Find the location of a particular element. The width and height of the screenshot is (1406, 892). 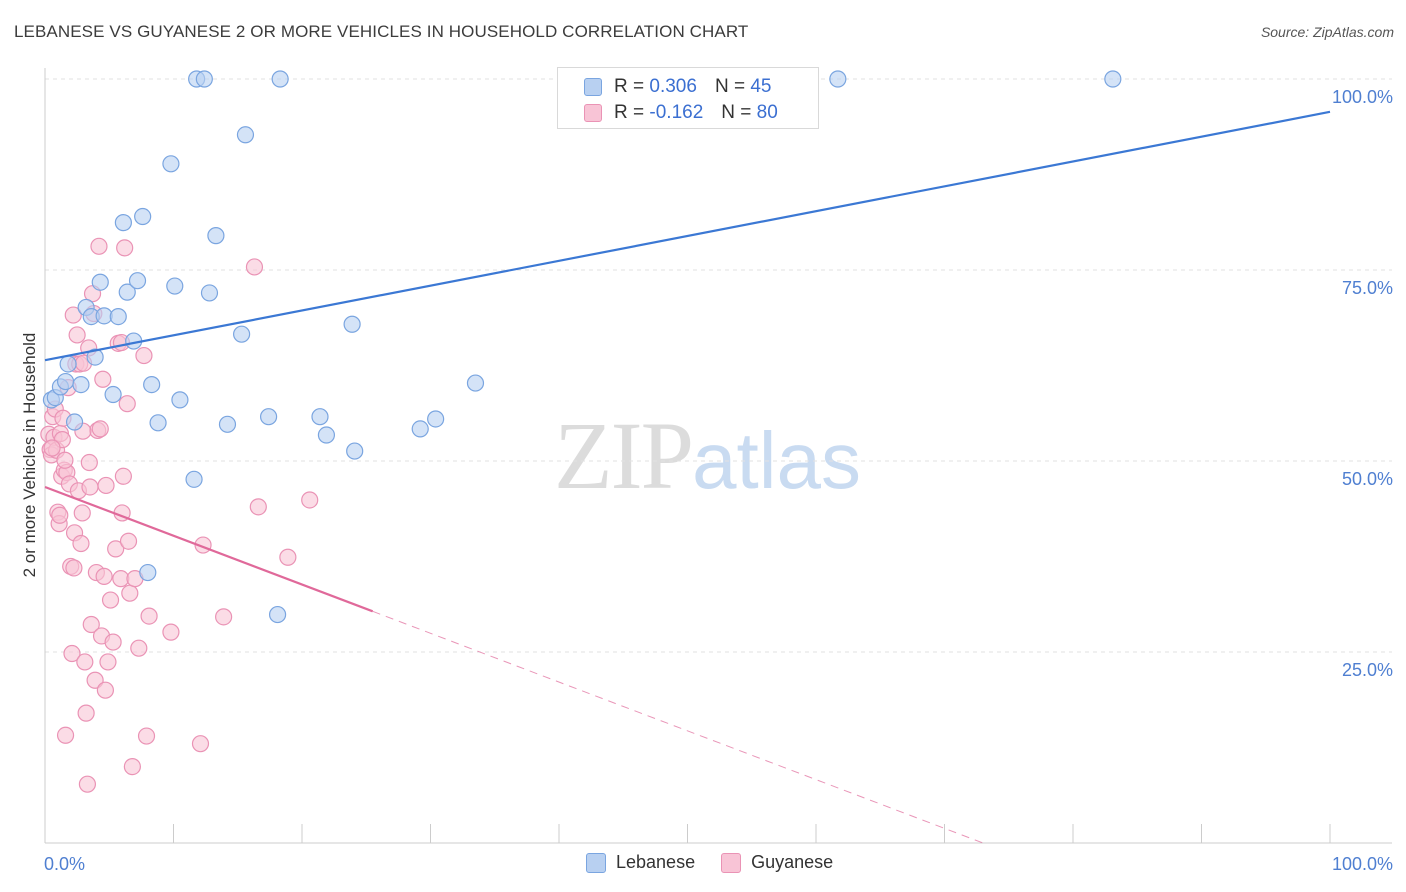

legend-row-lebanese: R = 0.306 N = 45 is located at coordinates (677, 87).